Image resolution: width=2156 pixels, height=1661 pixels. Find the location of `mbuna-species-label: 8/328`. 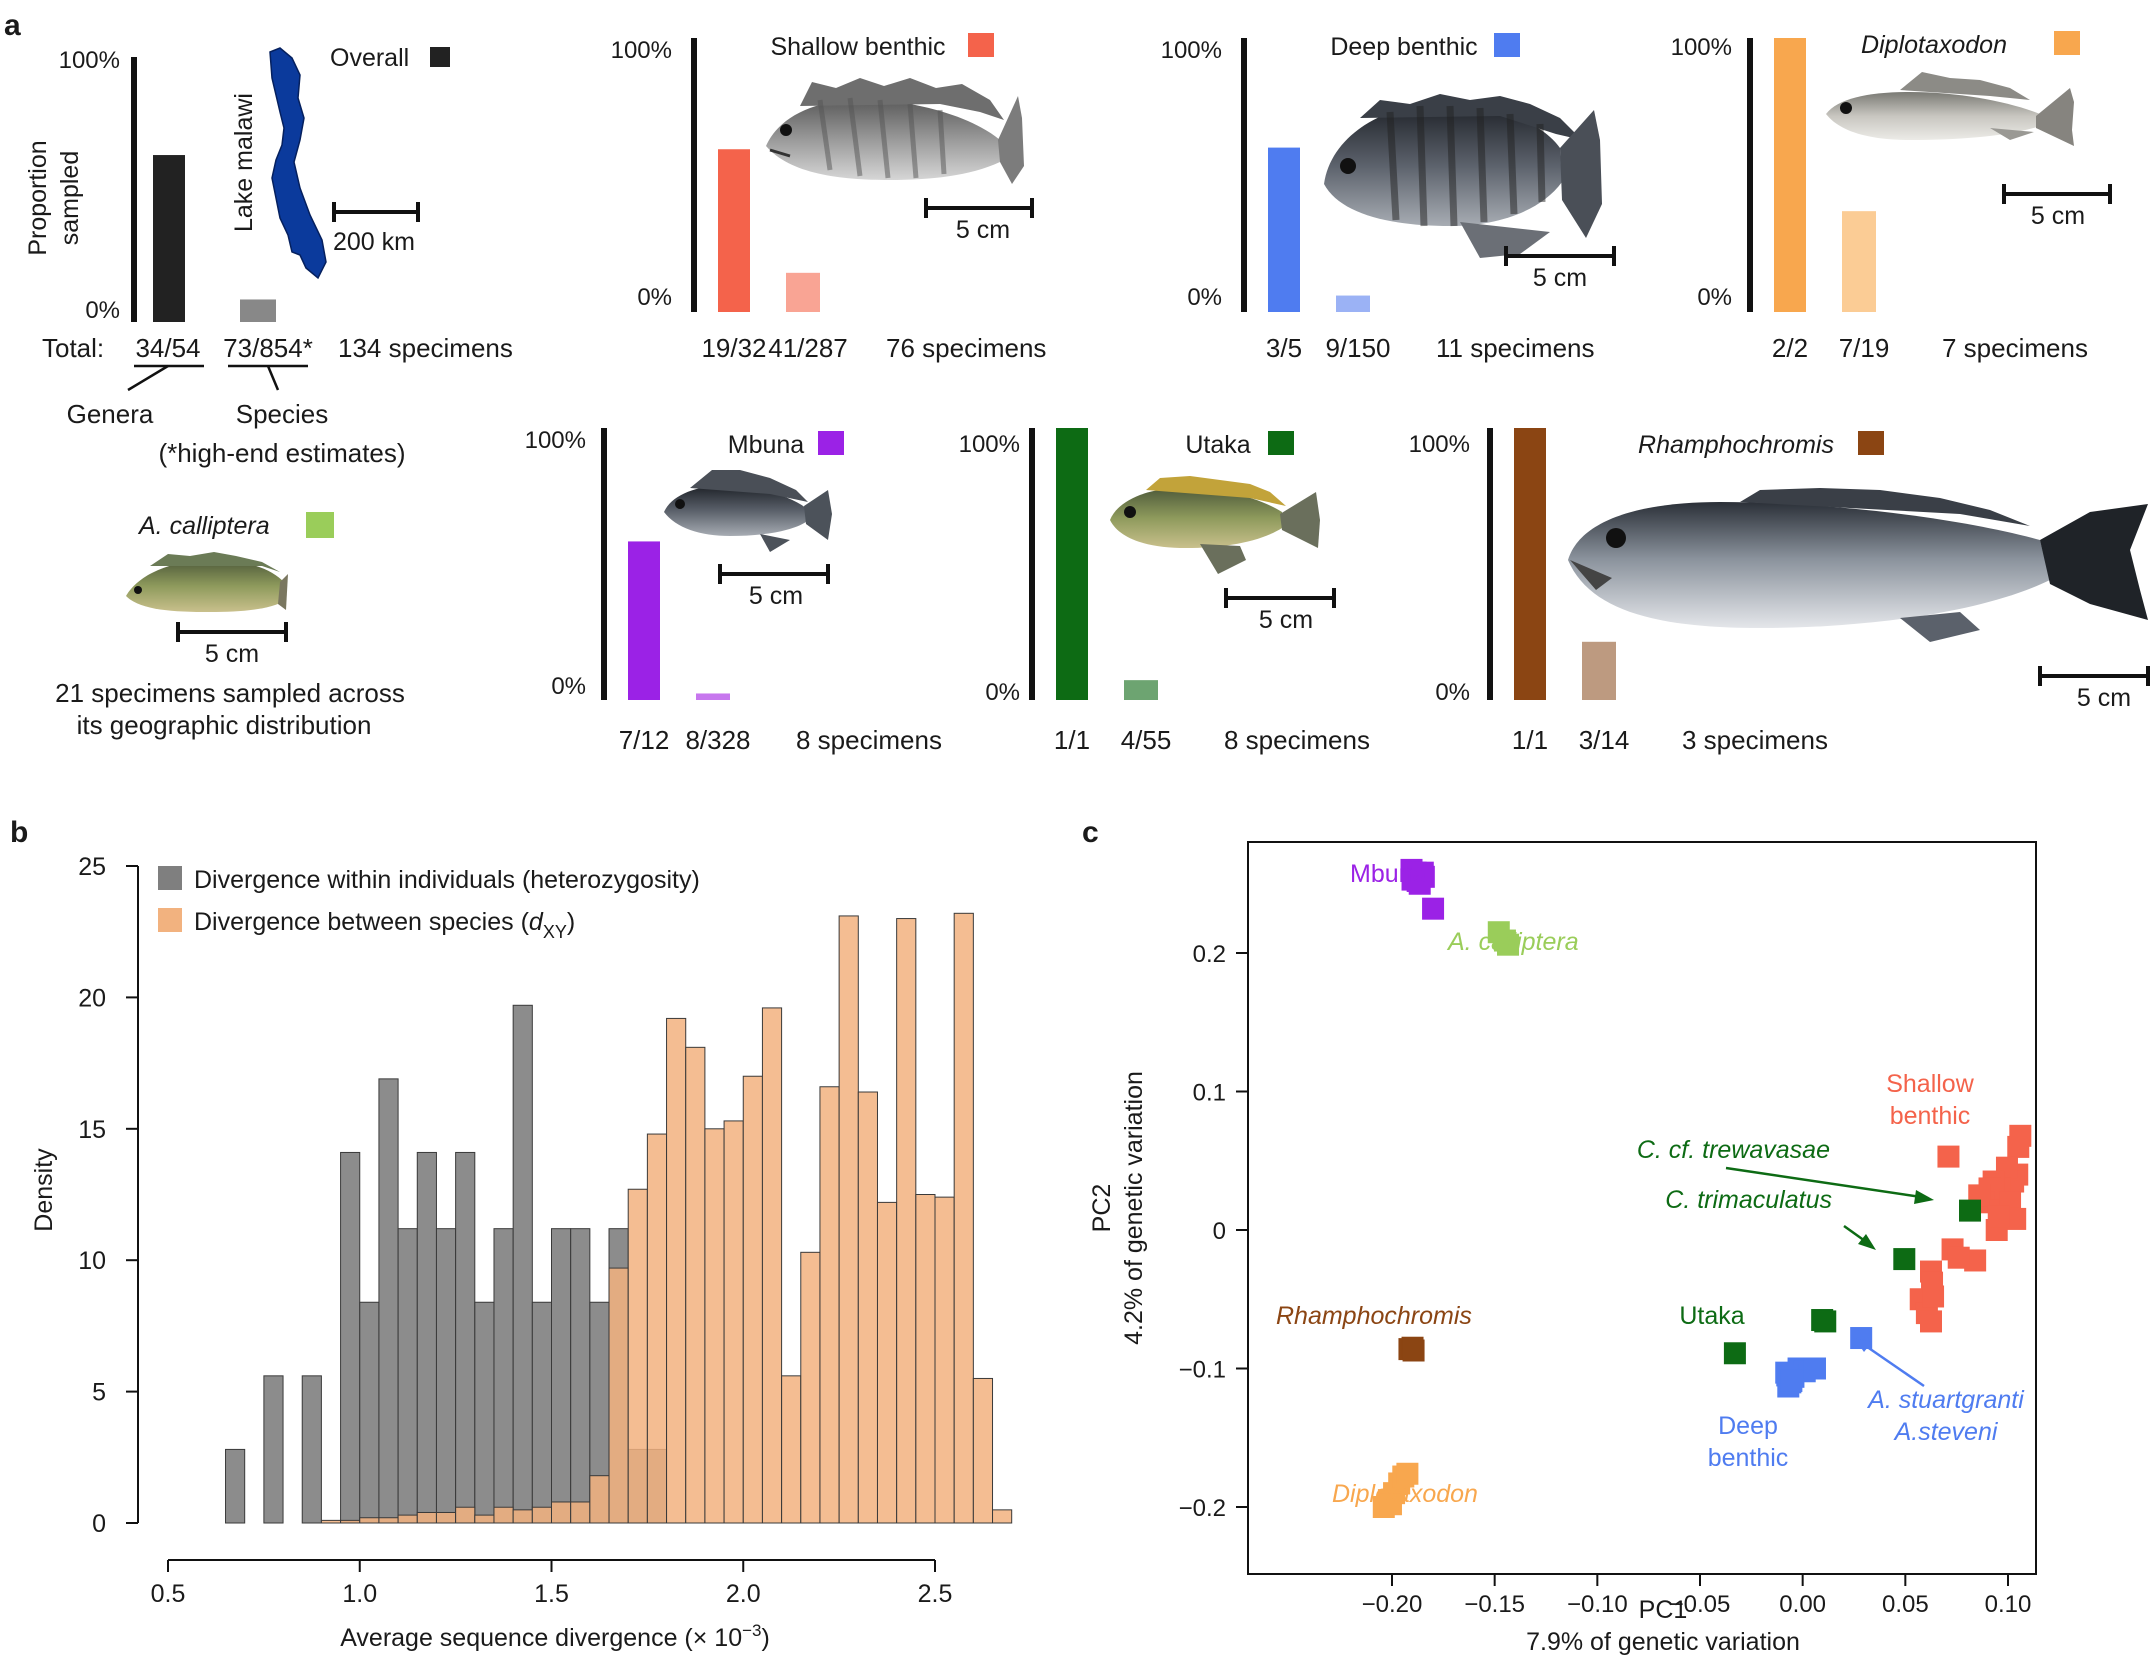

mbuna-species-label: 8/328 is located at coordinates (717, 740).